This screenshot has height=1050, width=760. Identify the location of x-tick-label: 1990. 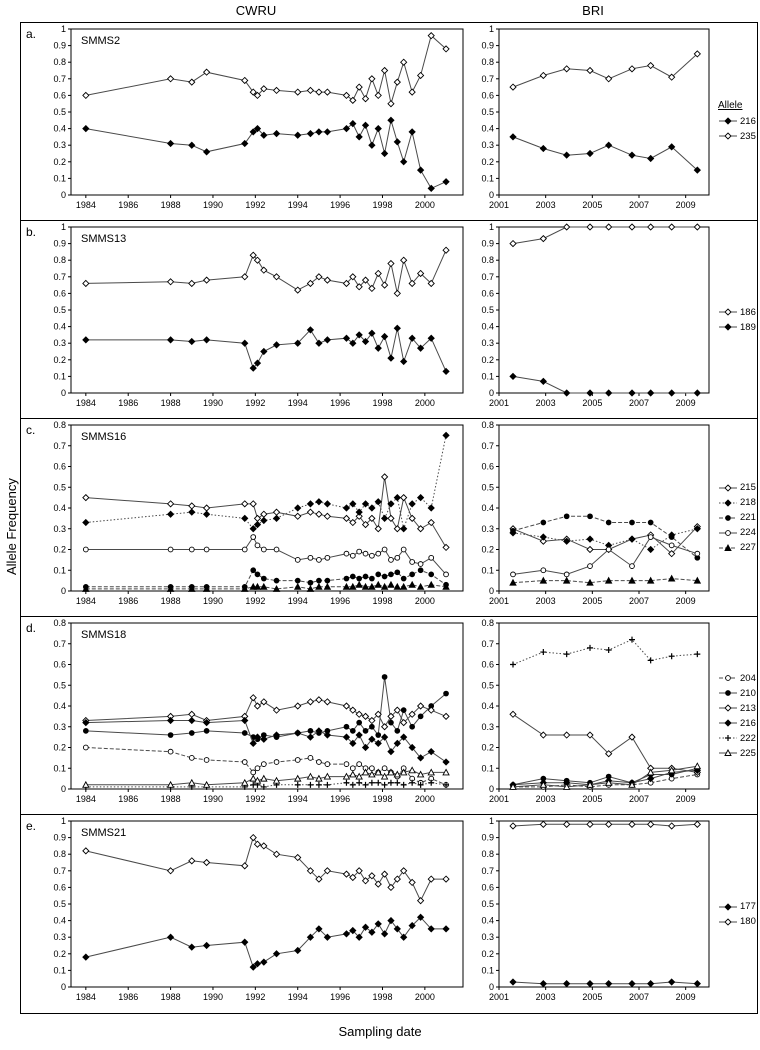
(213, 205).